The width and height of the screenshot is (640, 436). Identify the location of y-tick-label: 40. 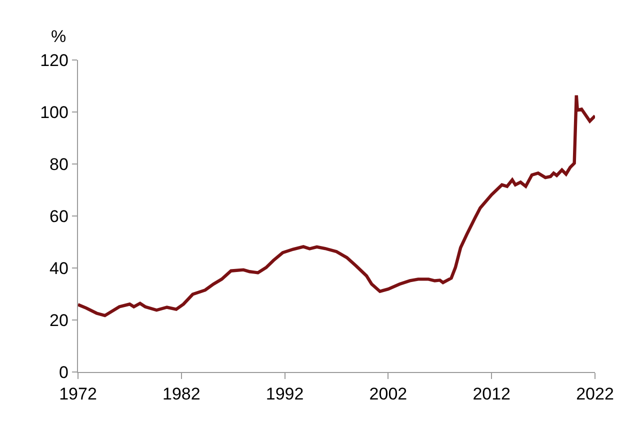
(59, 268).